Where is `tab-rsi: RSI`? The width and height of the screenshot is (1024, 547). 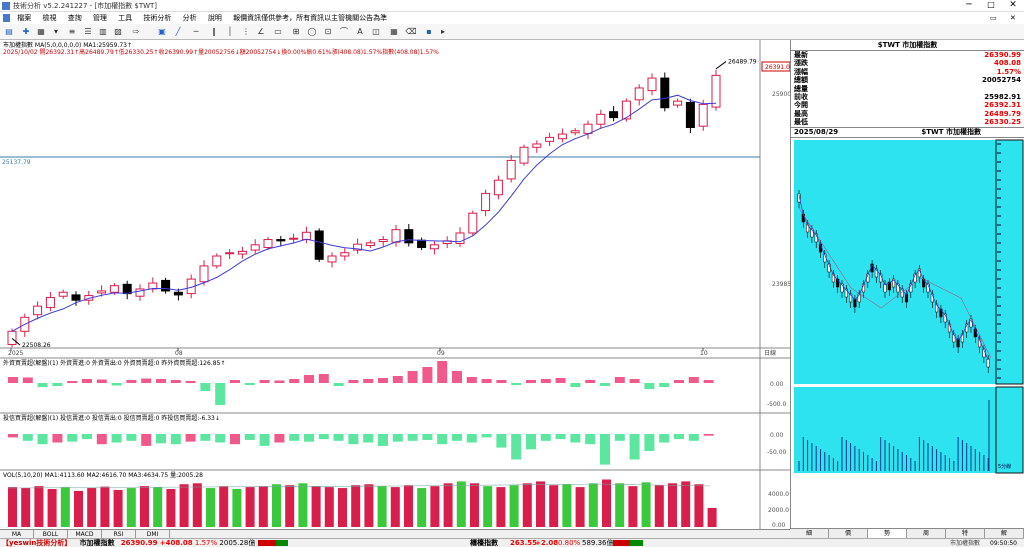 tab-rsi: RSI is located at coordinates (119, 534).